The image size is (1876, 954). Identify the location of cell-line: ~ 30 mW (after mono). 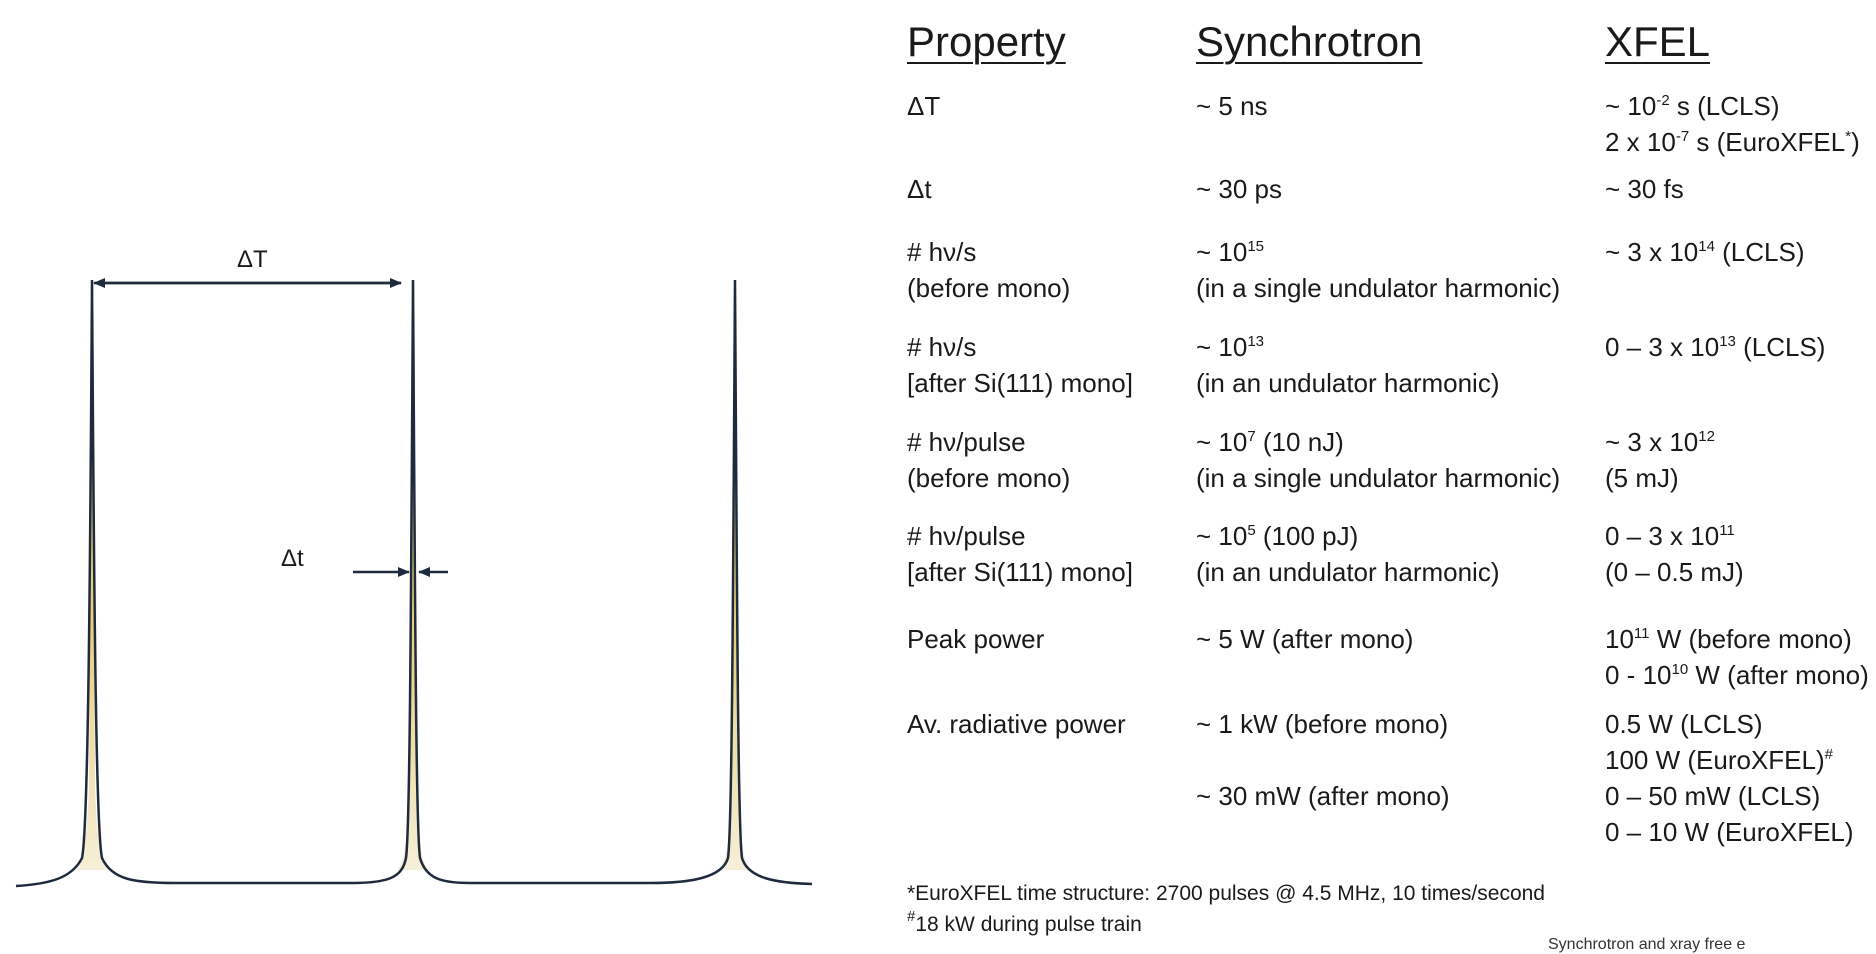
(1323, 796).